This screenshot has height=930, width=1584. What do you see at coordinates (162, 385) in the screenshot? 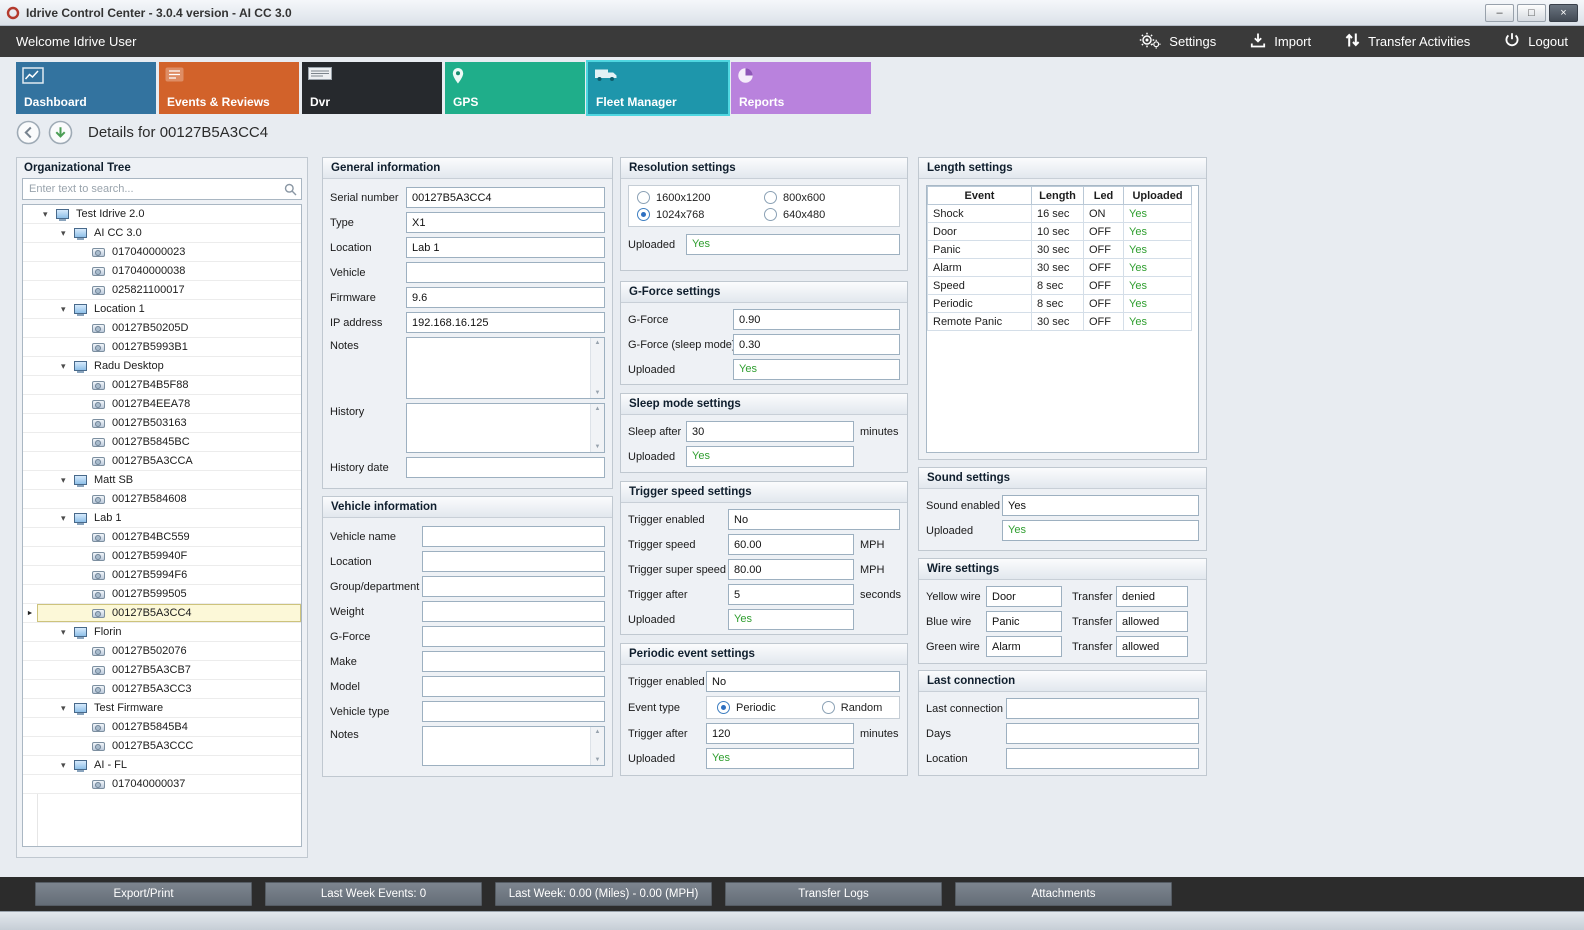
I see `tree-node-device: 00127B4B5F88` at bounding box center [162, 385].